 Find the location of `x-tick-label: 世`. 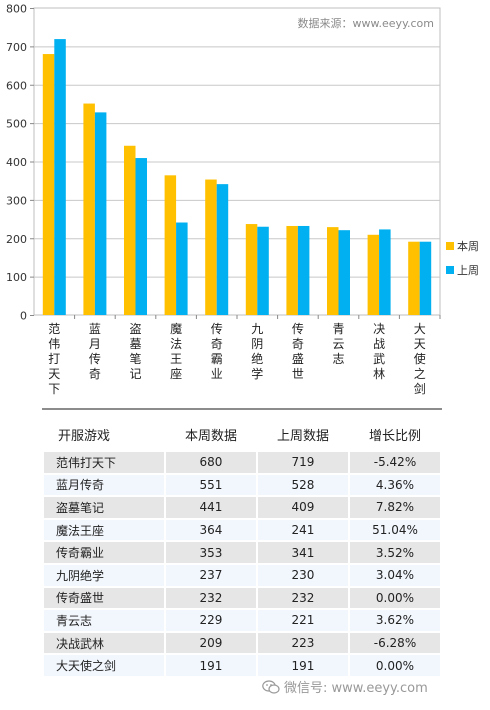

x-tick-label: 世 is located at coordinates (298, 374).